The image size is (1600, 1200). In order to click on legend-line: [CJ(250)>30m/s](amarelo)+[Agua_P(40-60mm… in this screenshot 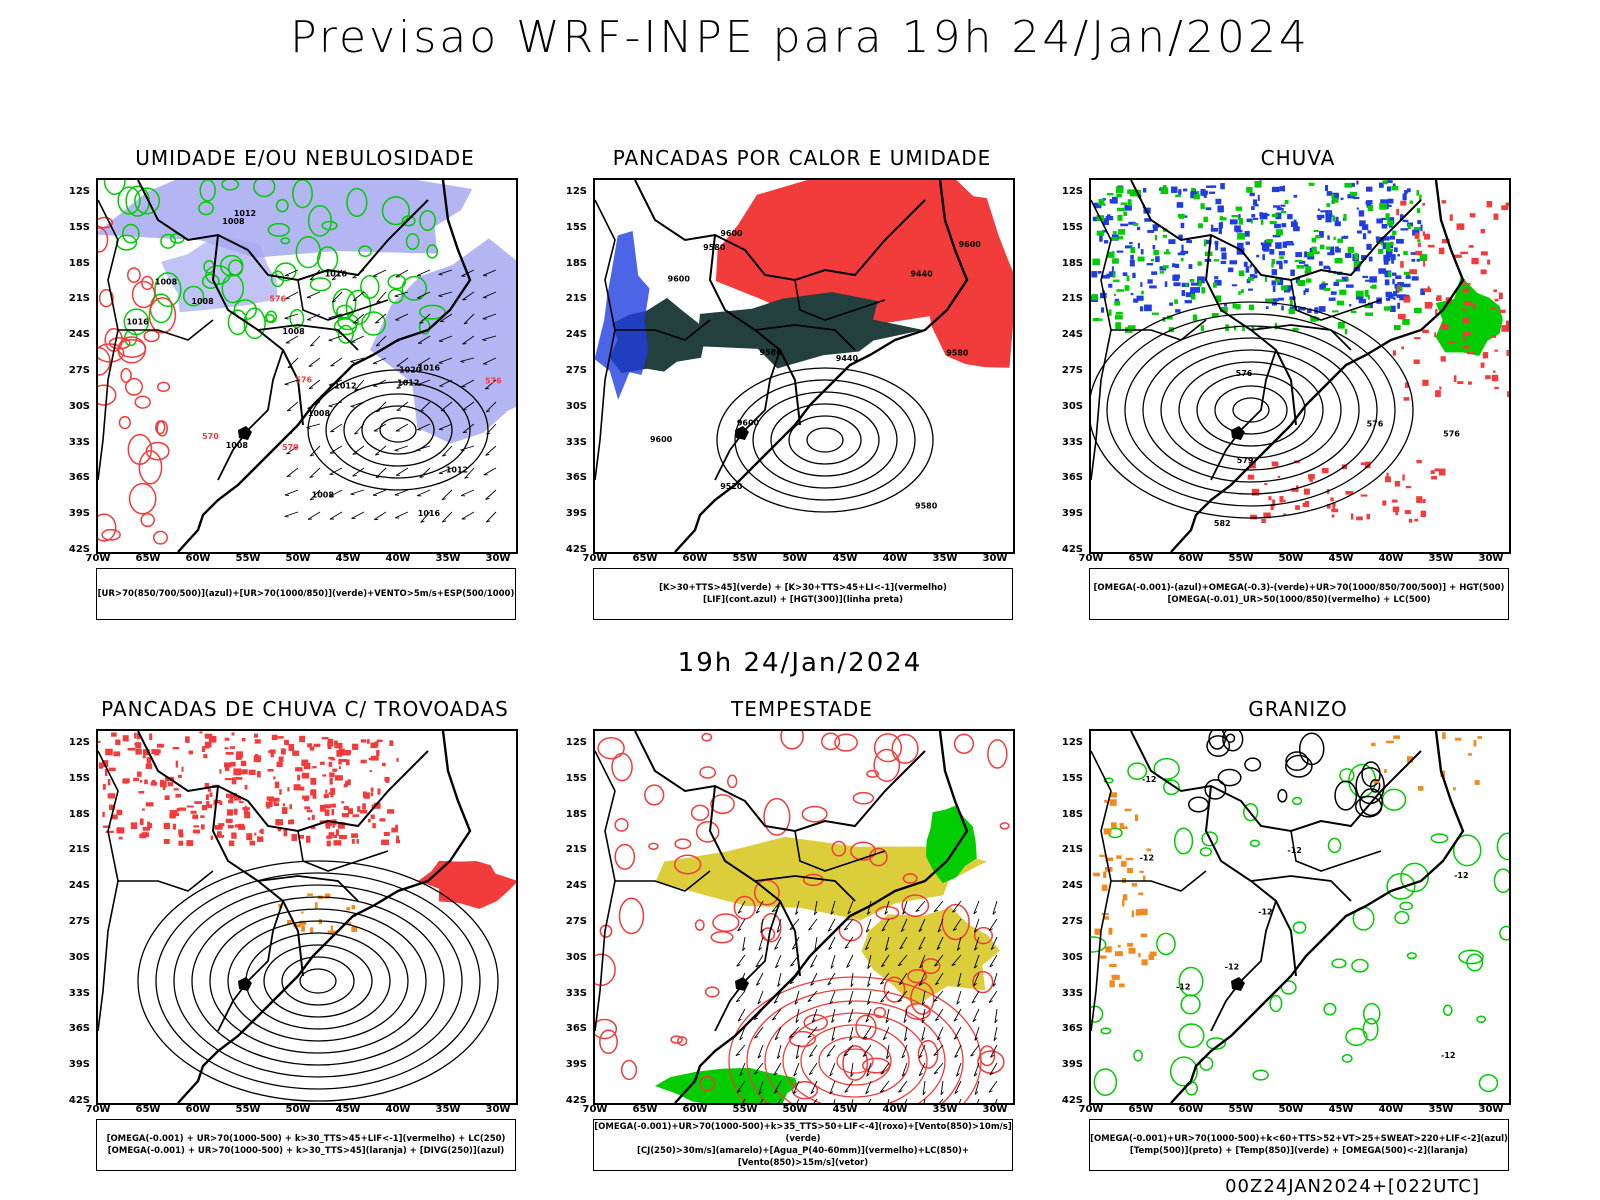, I will do `click(803, 1157)`.